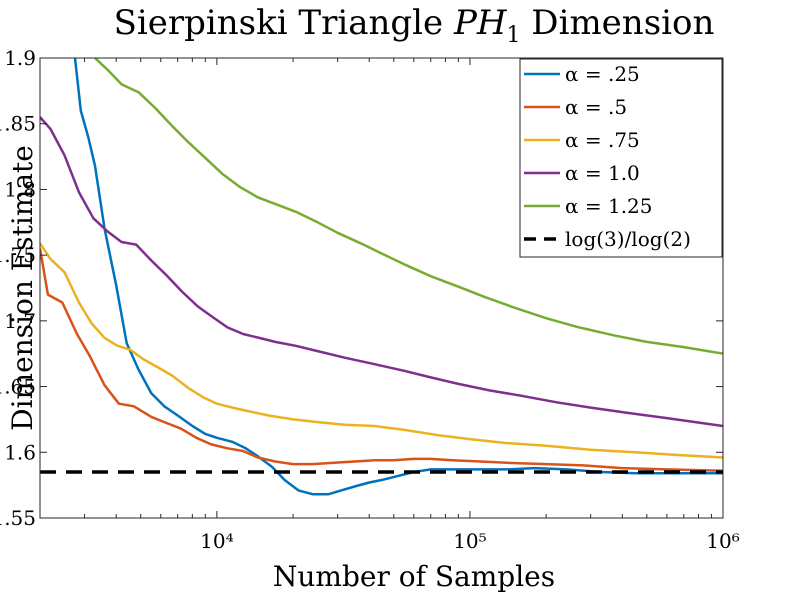 This screenshot has height=600, width=800. I want to click on legend-label-2: α = .75, so click(602, 140).